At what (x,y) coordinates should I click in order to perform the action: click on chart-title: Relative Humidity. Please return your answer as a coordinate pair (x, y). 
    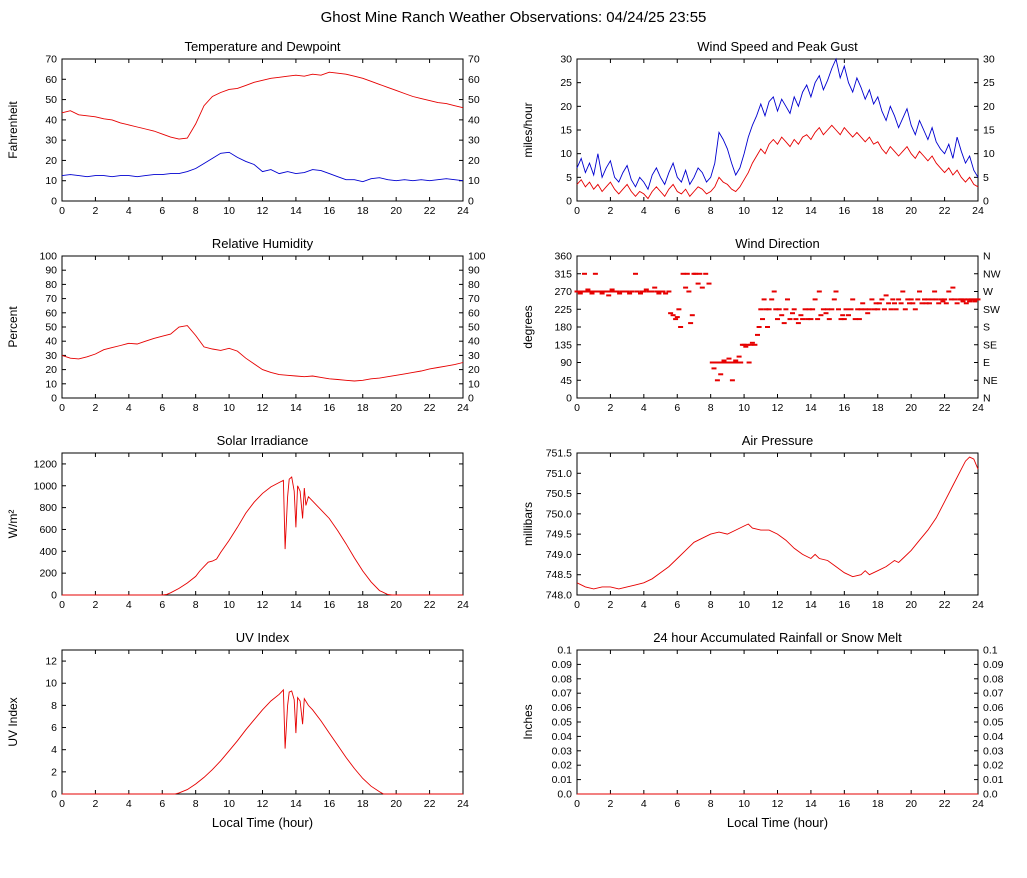
    Looking at the image, I should click on (262, 243).